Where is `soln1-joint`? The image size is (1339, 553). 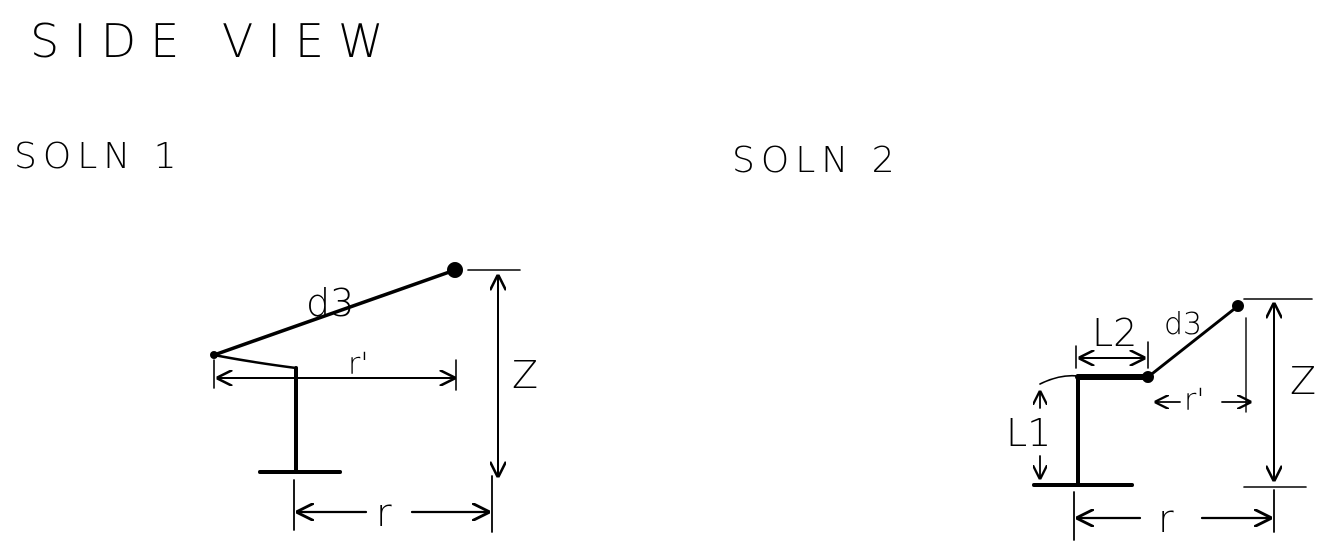
soln1-joint is located at coordinates (214, 355).